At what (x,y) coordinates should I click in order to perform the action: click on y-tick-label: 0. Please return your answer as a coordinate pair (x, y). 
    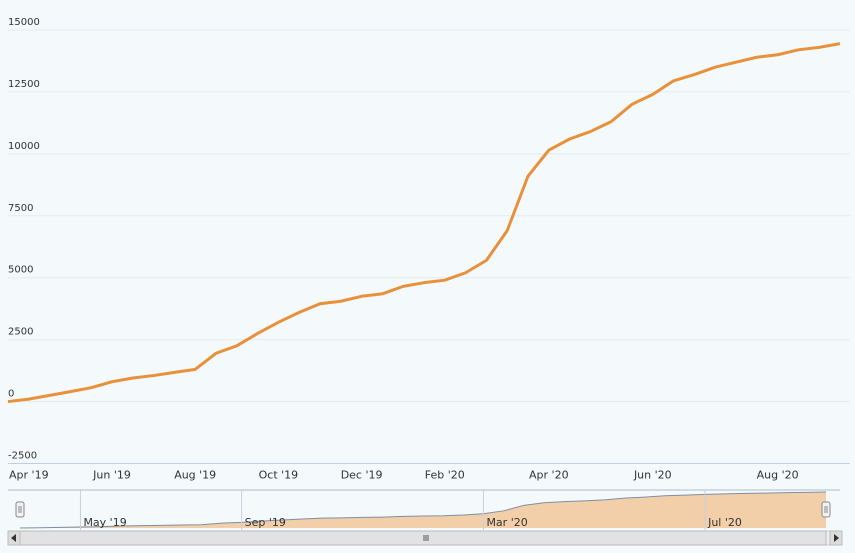
    Looking at the image, I should click on (11, 394).